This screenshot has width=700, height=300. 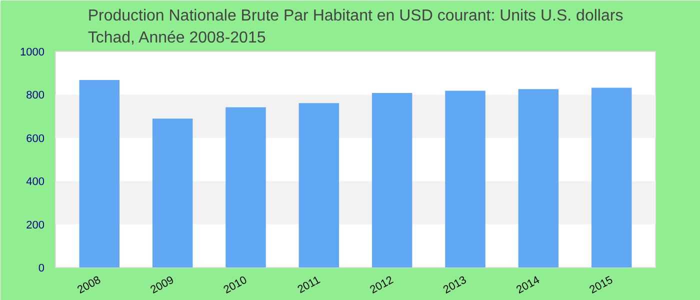 What do you see at coordinates (41, 268) in the screenshot?
I see `y-tick-label: 0` at bounding box center [41, 268].